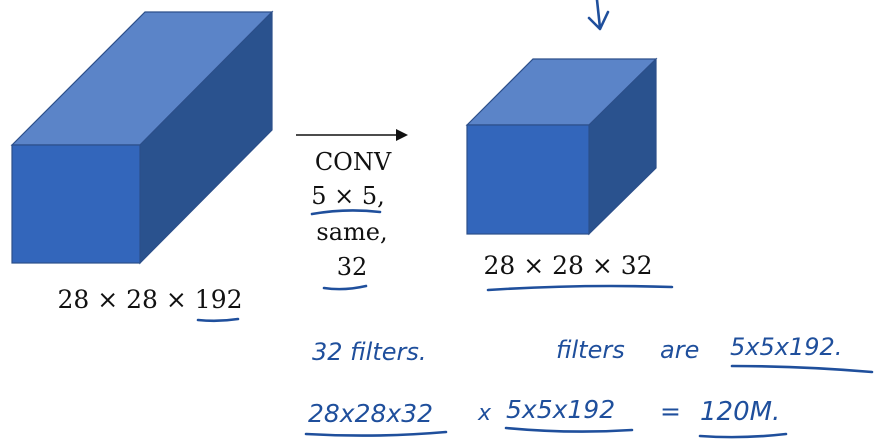  I want to click on note-filter-size: 5x5x192., so click(786, 347).